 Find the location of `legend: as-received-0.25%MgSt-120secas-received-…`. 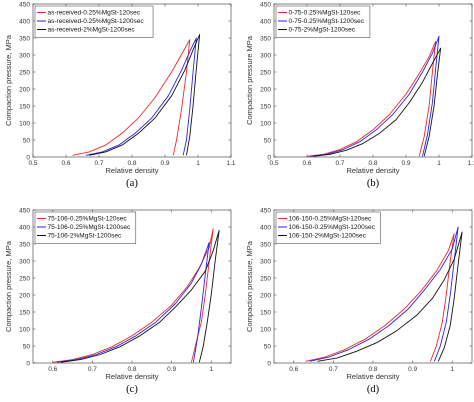

legend: as-received-0.25%MgSt-120secas-received-… is located at coordinates (94, 21).